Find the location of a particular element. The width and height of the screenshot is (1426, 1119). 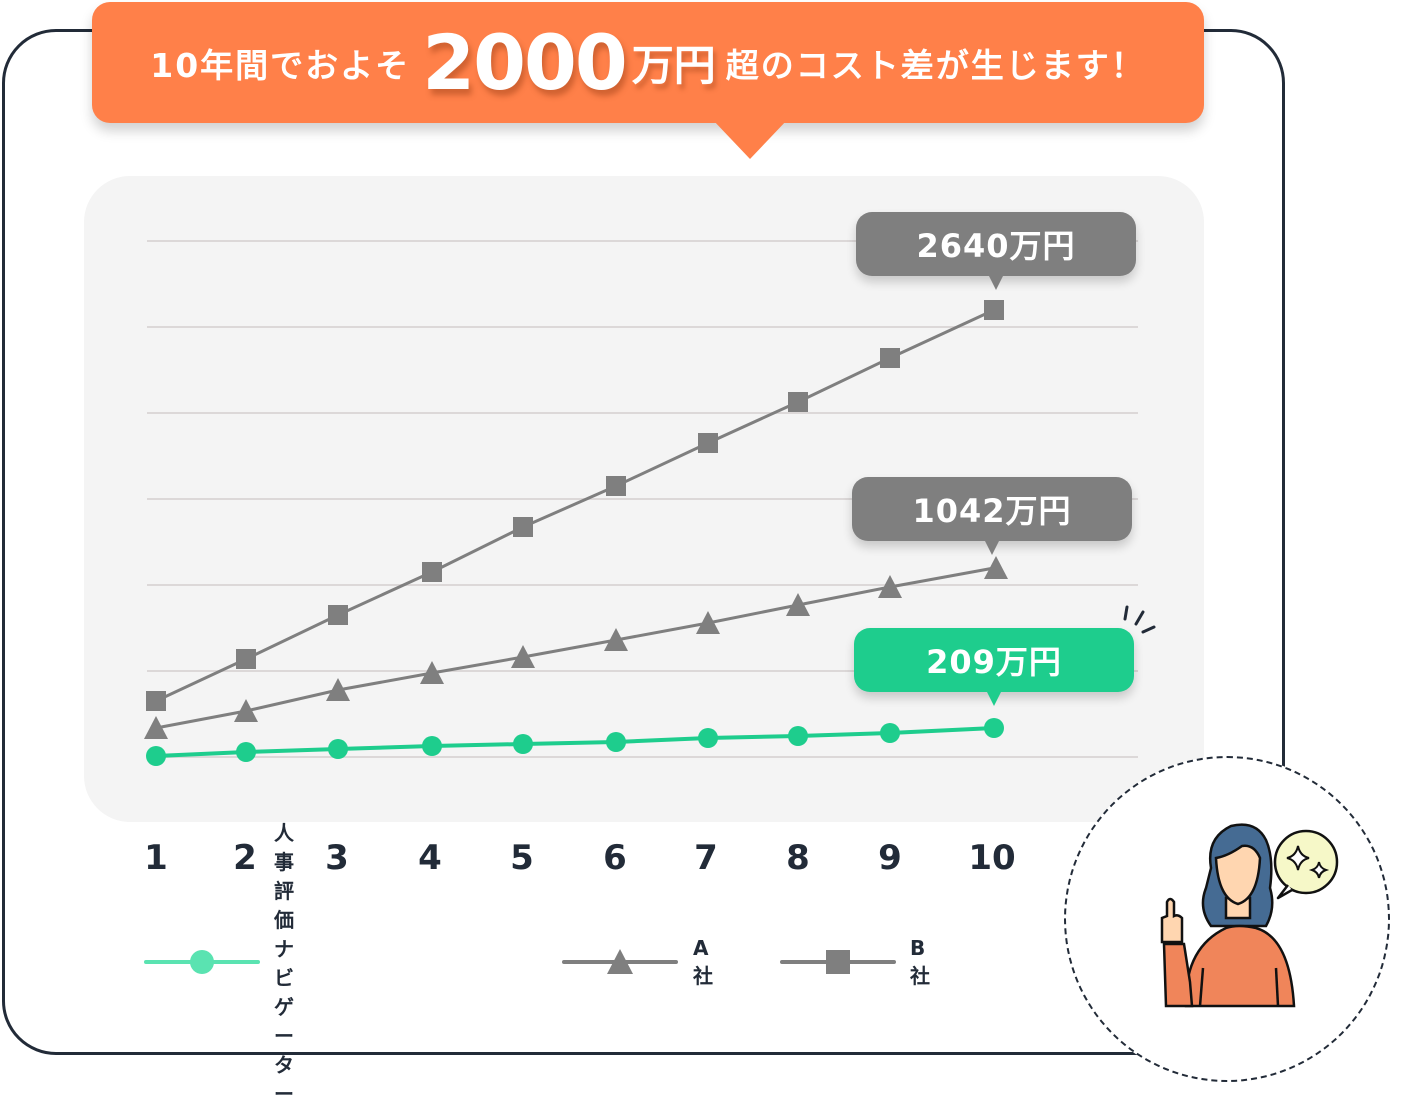

x-tick: 8 is located at coordinates (798, 858).